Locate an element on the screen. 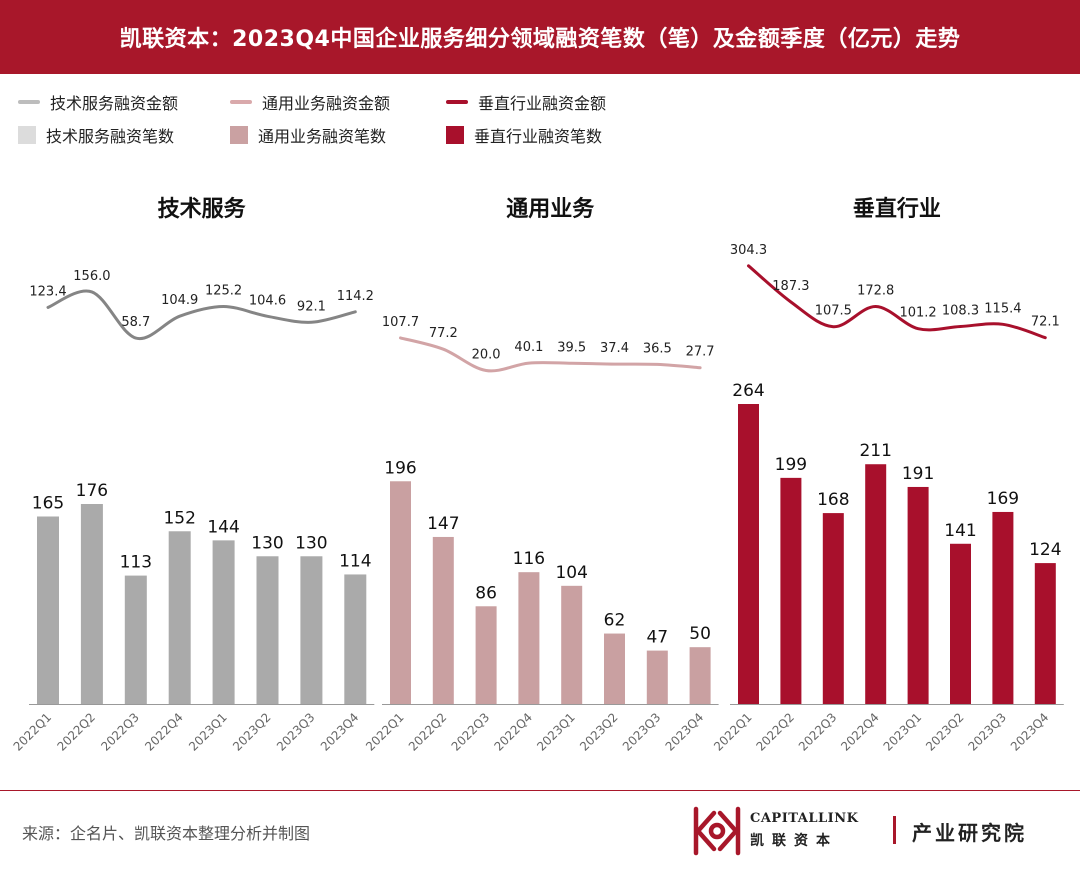 The height and width of the screenshot is (875, 1080). line-value-label: 304.3 is located at coordinates (748, 250).